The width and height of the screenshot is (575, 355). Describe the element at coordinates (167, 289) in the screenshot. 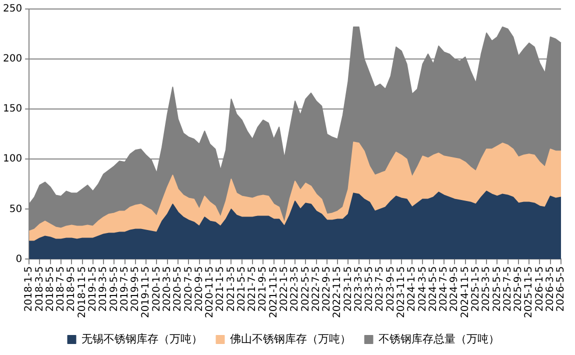

I see `x-tick-label: 2020-3-5` at that location.